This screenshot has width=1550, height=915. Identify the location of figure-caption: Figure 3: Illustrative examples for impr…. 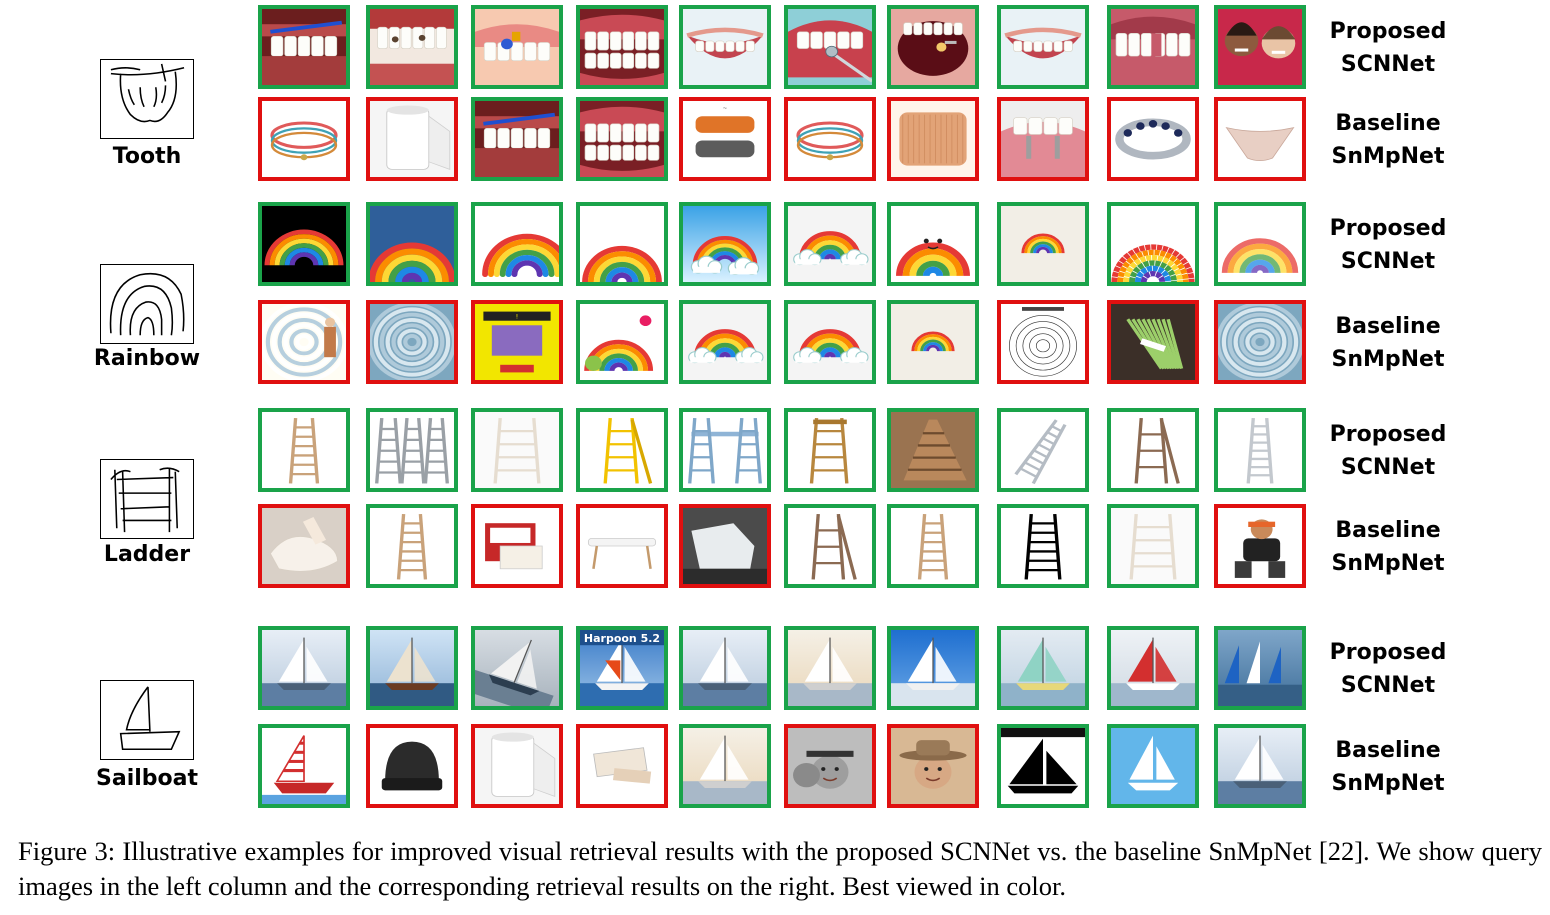
(780, 869).